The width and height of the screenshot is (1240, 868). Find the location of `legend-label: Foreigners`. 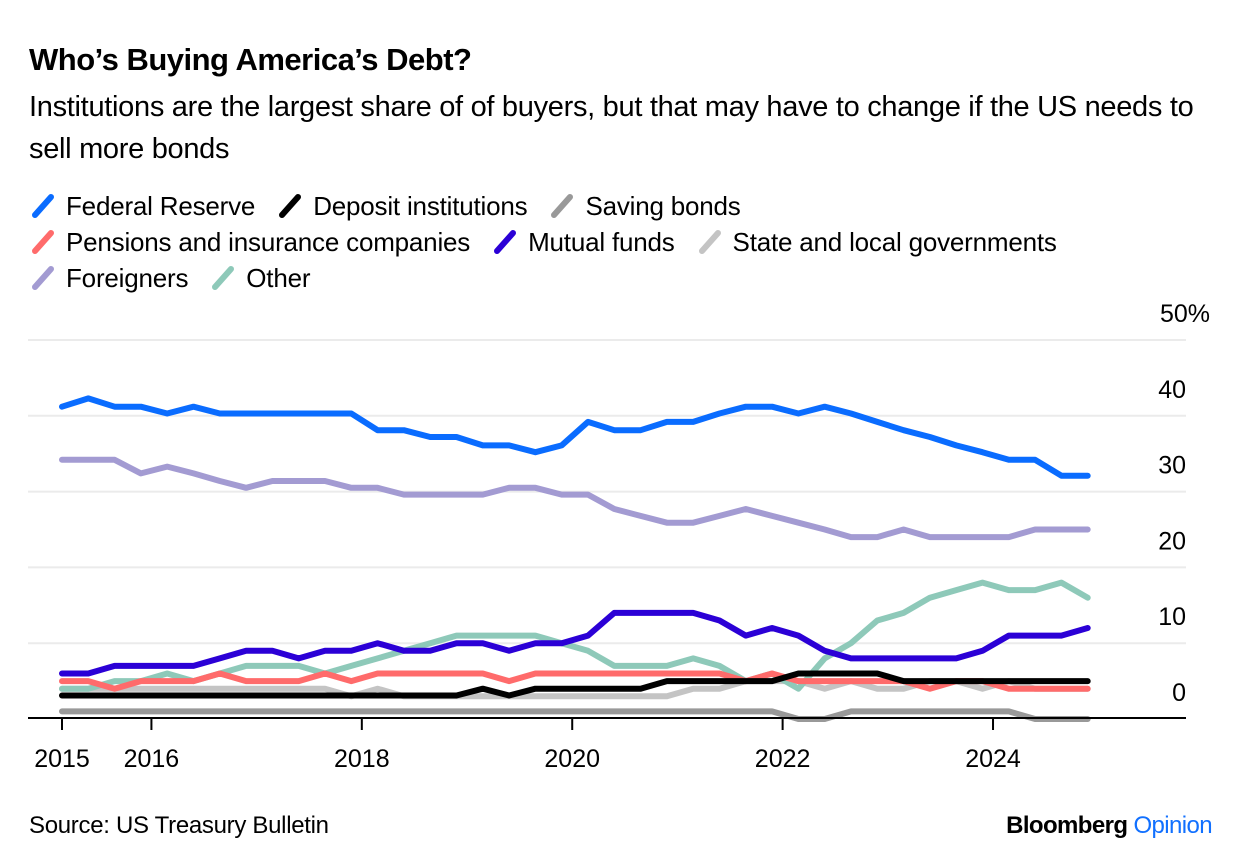

legend-label: Foreigners is located at coordinates (127, 277).